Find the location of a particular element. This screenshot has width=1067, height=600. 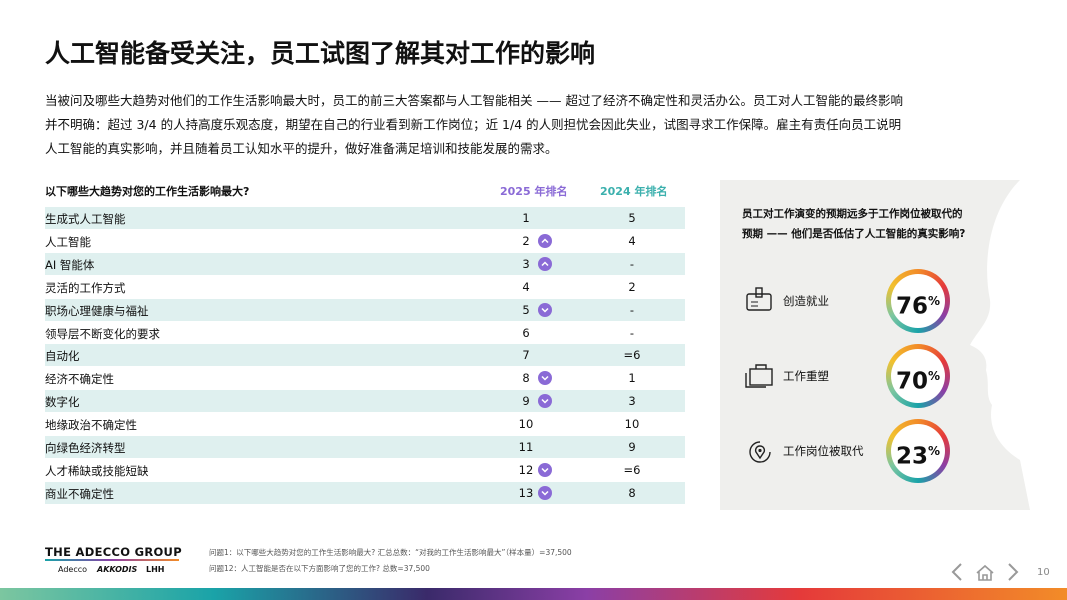

prev-button is located at coordinates (956, 572).